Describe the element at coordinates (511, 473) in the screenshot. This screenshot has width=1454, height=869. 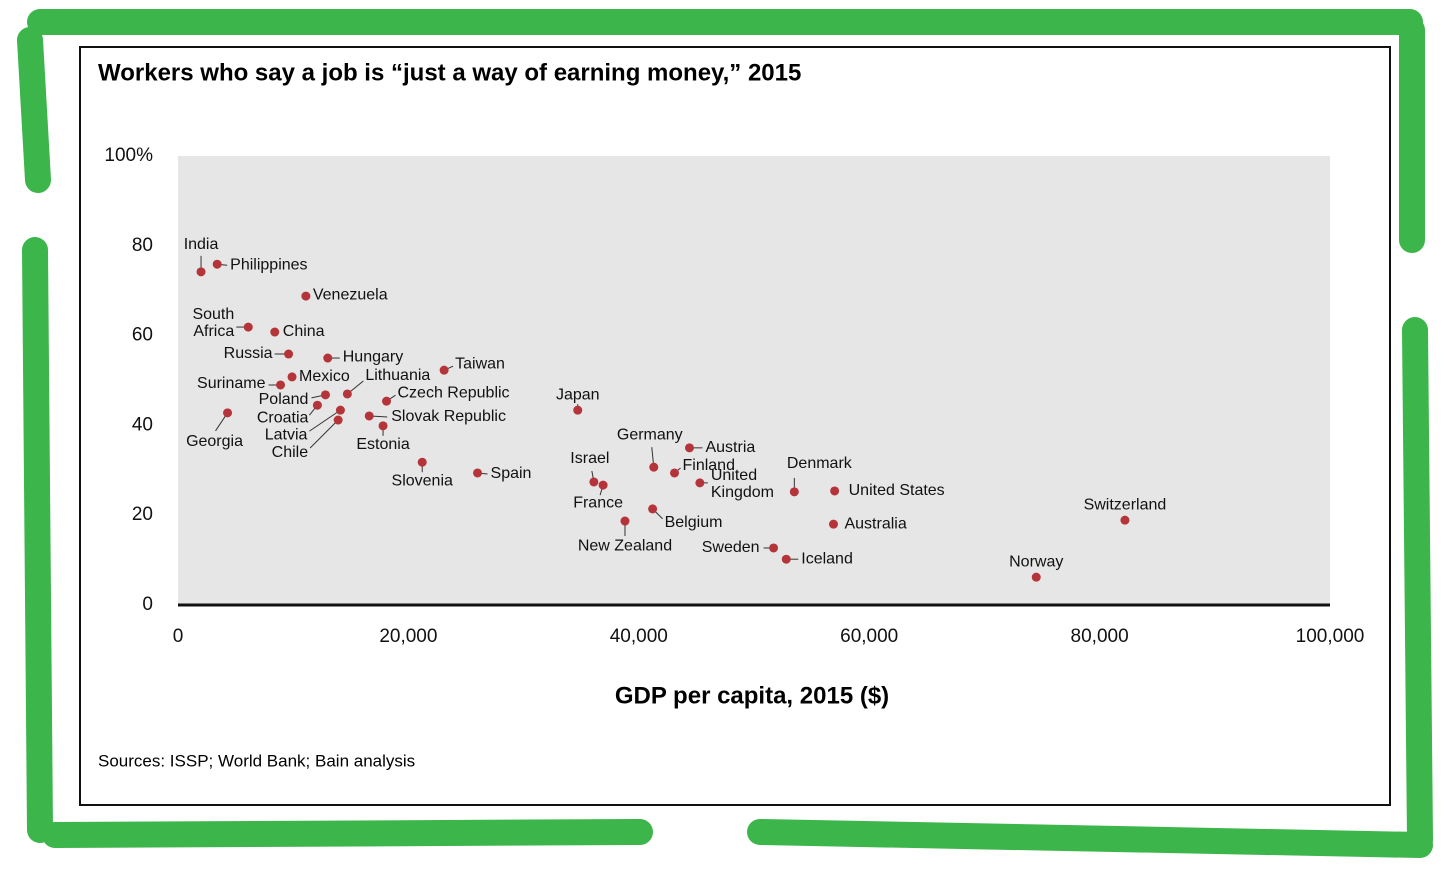
I see `point-label: Spain` at that location.